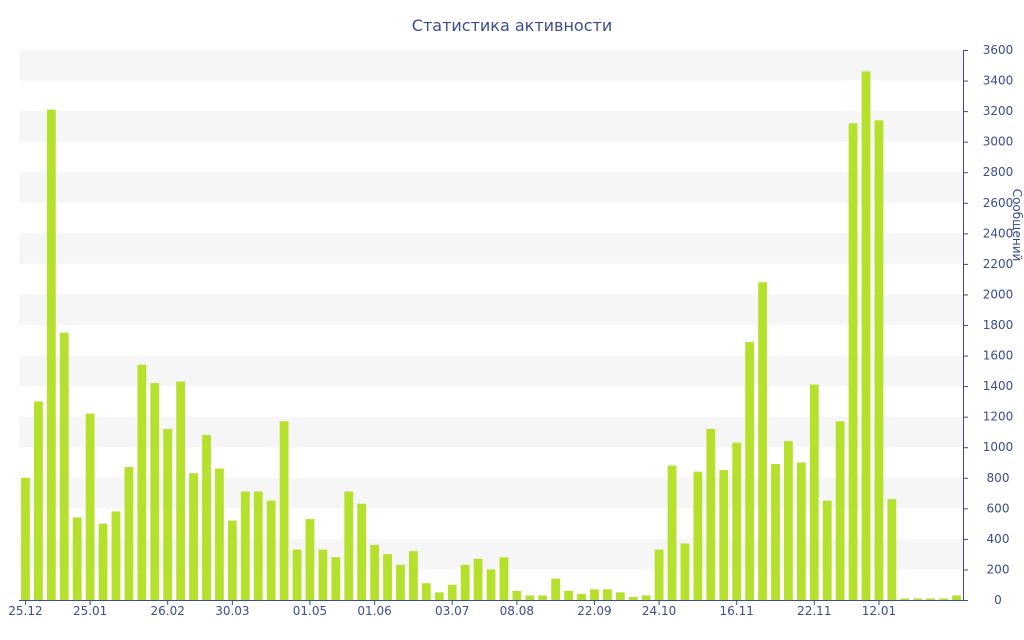 The height and width of the screenshot is (640, 1024). Describe the element at coordinates (998, 233) in the screenshot. I see `y-tick-label: 2400` at that location.